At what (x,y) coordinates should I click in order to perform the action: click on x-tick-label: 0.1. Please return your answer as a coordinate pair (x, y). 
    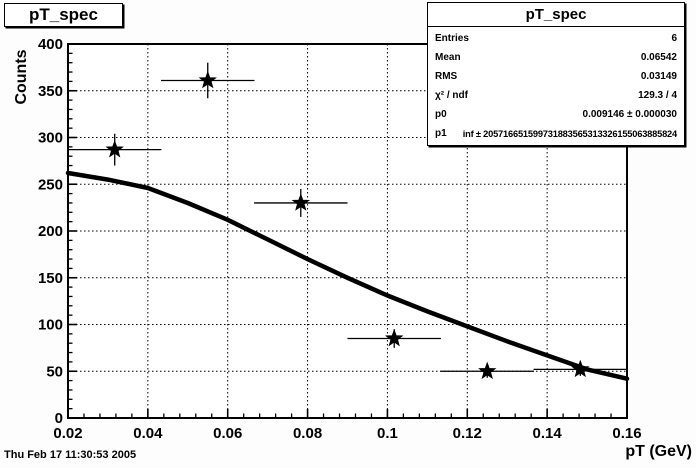
    Looking at the image, I should click on (387, 433).